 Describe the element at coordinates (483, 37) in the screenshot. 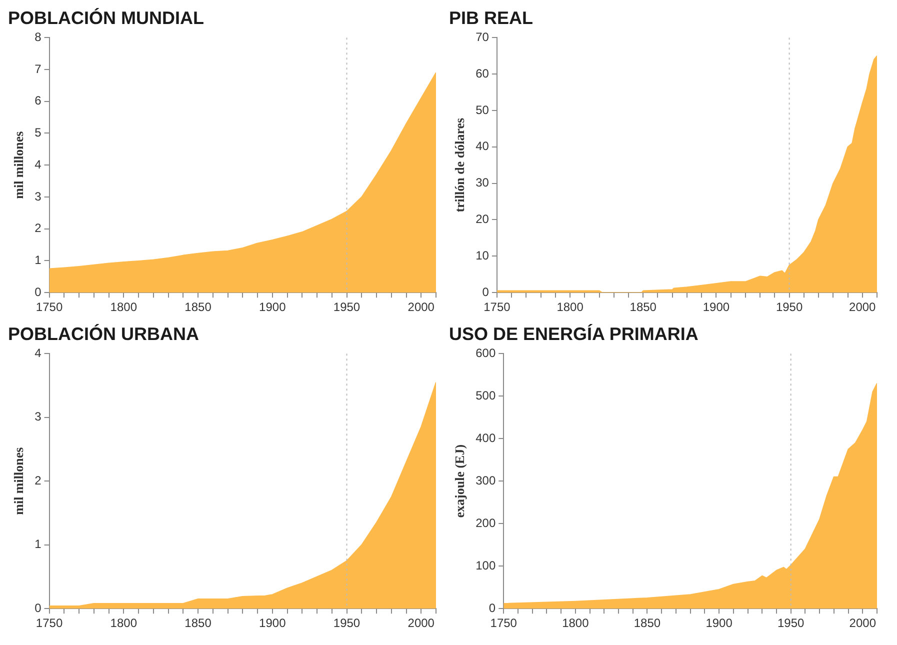

I see `y-tick-label: 70` at that location.